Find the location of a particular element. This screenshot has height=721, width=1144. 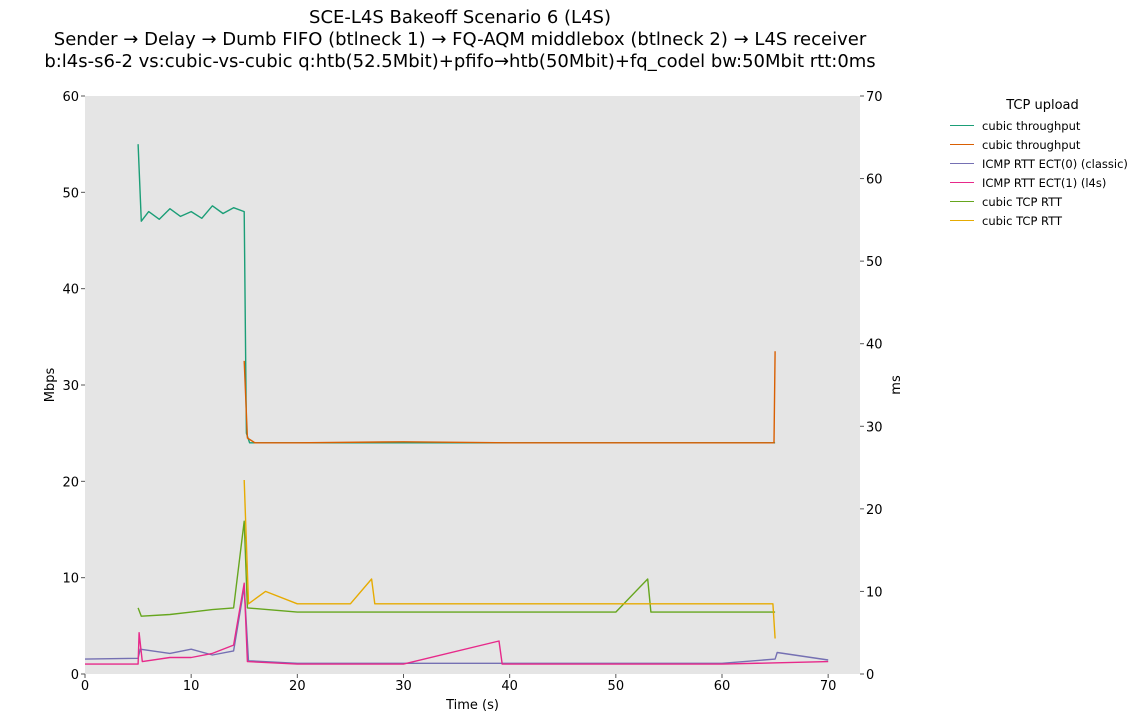

x-tick-label: 60 is located at coordinates (722, 686).